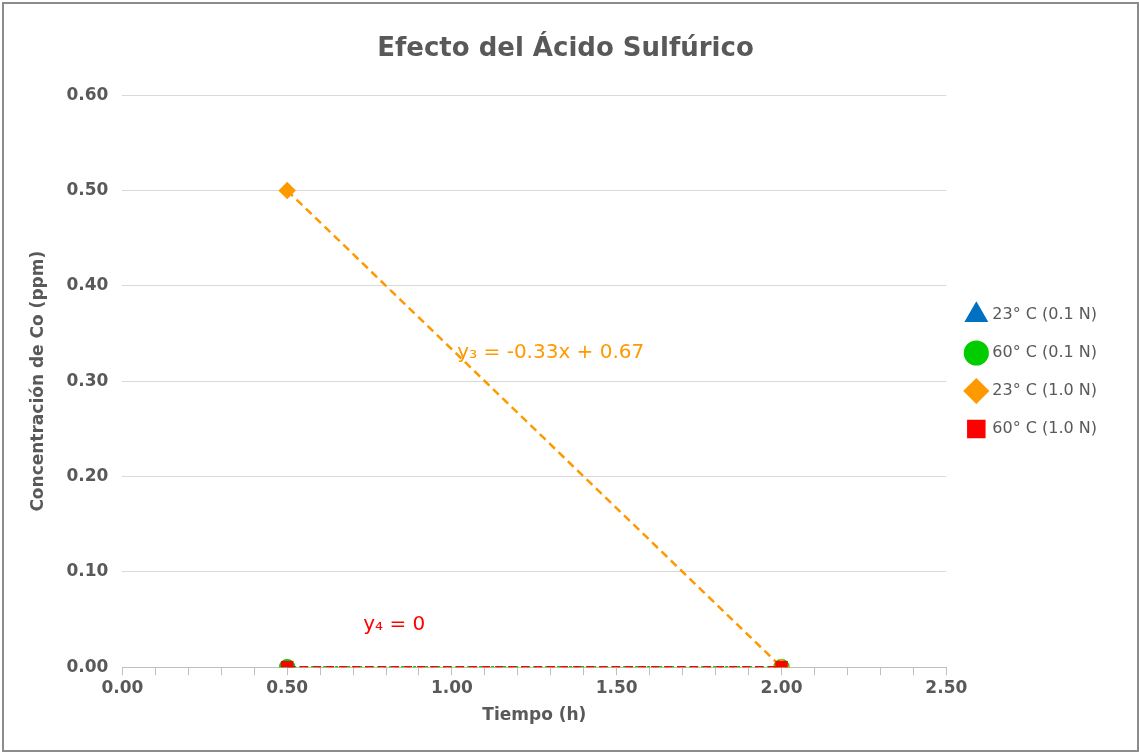 This screenshot has height=752, width=1139. What do you see at coordinates (87, 570) in the screenshot?
I see `y-tick-label: 0.10` at bounding box center [87, 570].